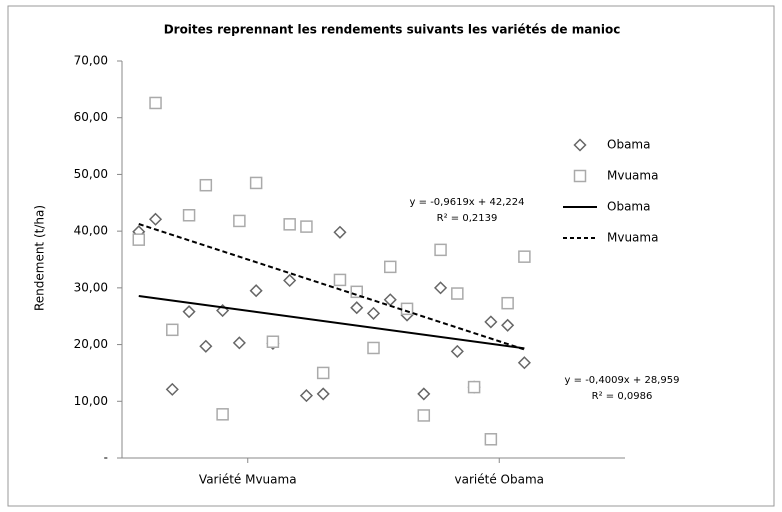 The image size is (782, 512). I want to click on r-squared: R² = 0,2139, so click(467, 218).